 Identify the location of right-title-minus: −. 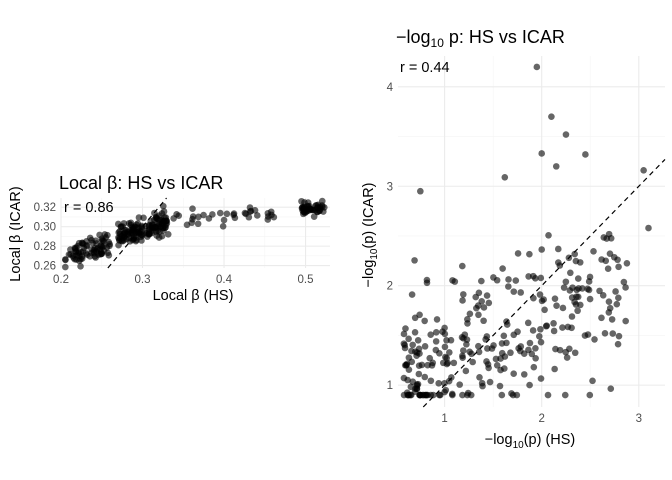
(401, 37).